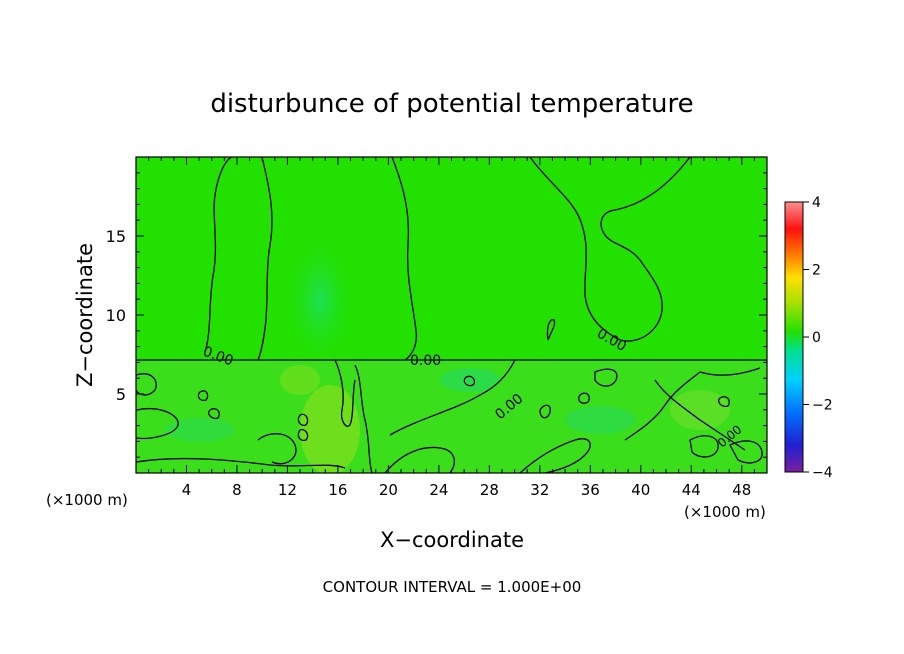 The width and height of the screenshot is (904, 654). Describe the element at coordinates (116, 315) in the screenshot. I see `y-tick-label: 10` at that location.